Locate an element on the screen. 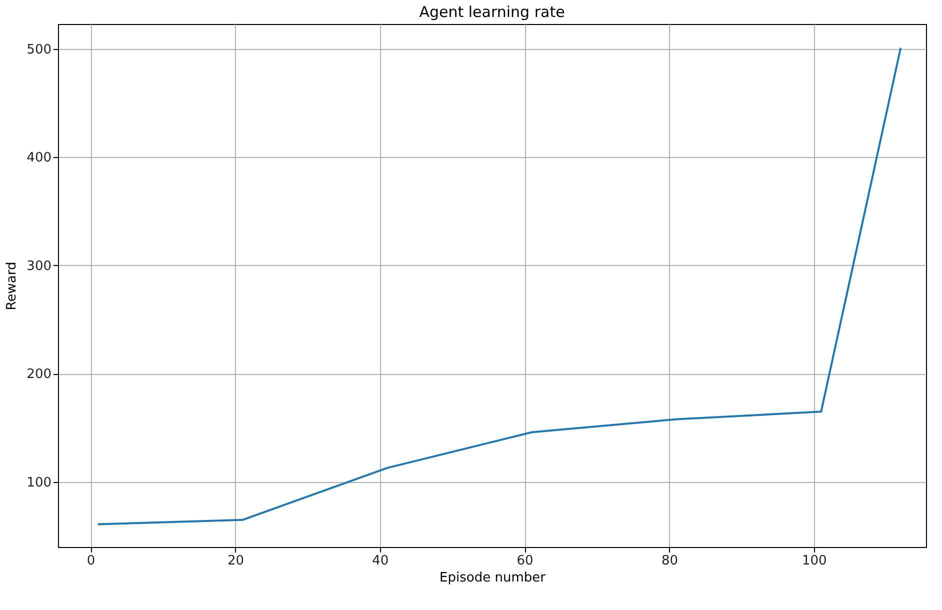 The height and width of the screenshot is (610, 942). x-tick-label: 60 is located at coordinates (525, 561).